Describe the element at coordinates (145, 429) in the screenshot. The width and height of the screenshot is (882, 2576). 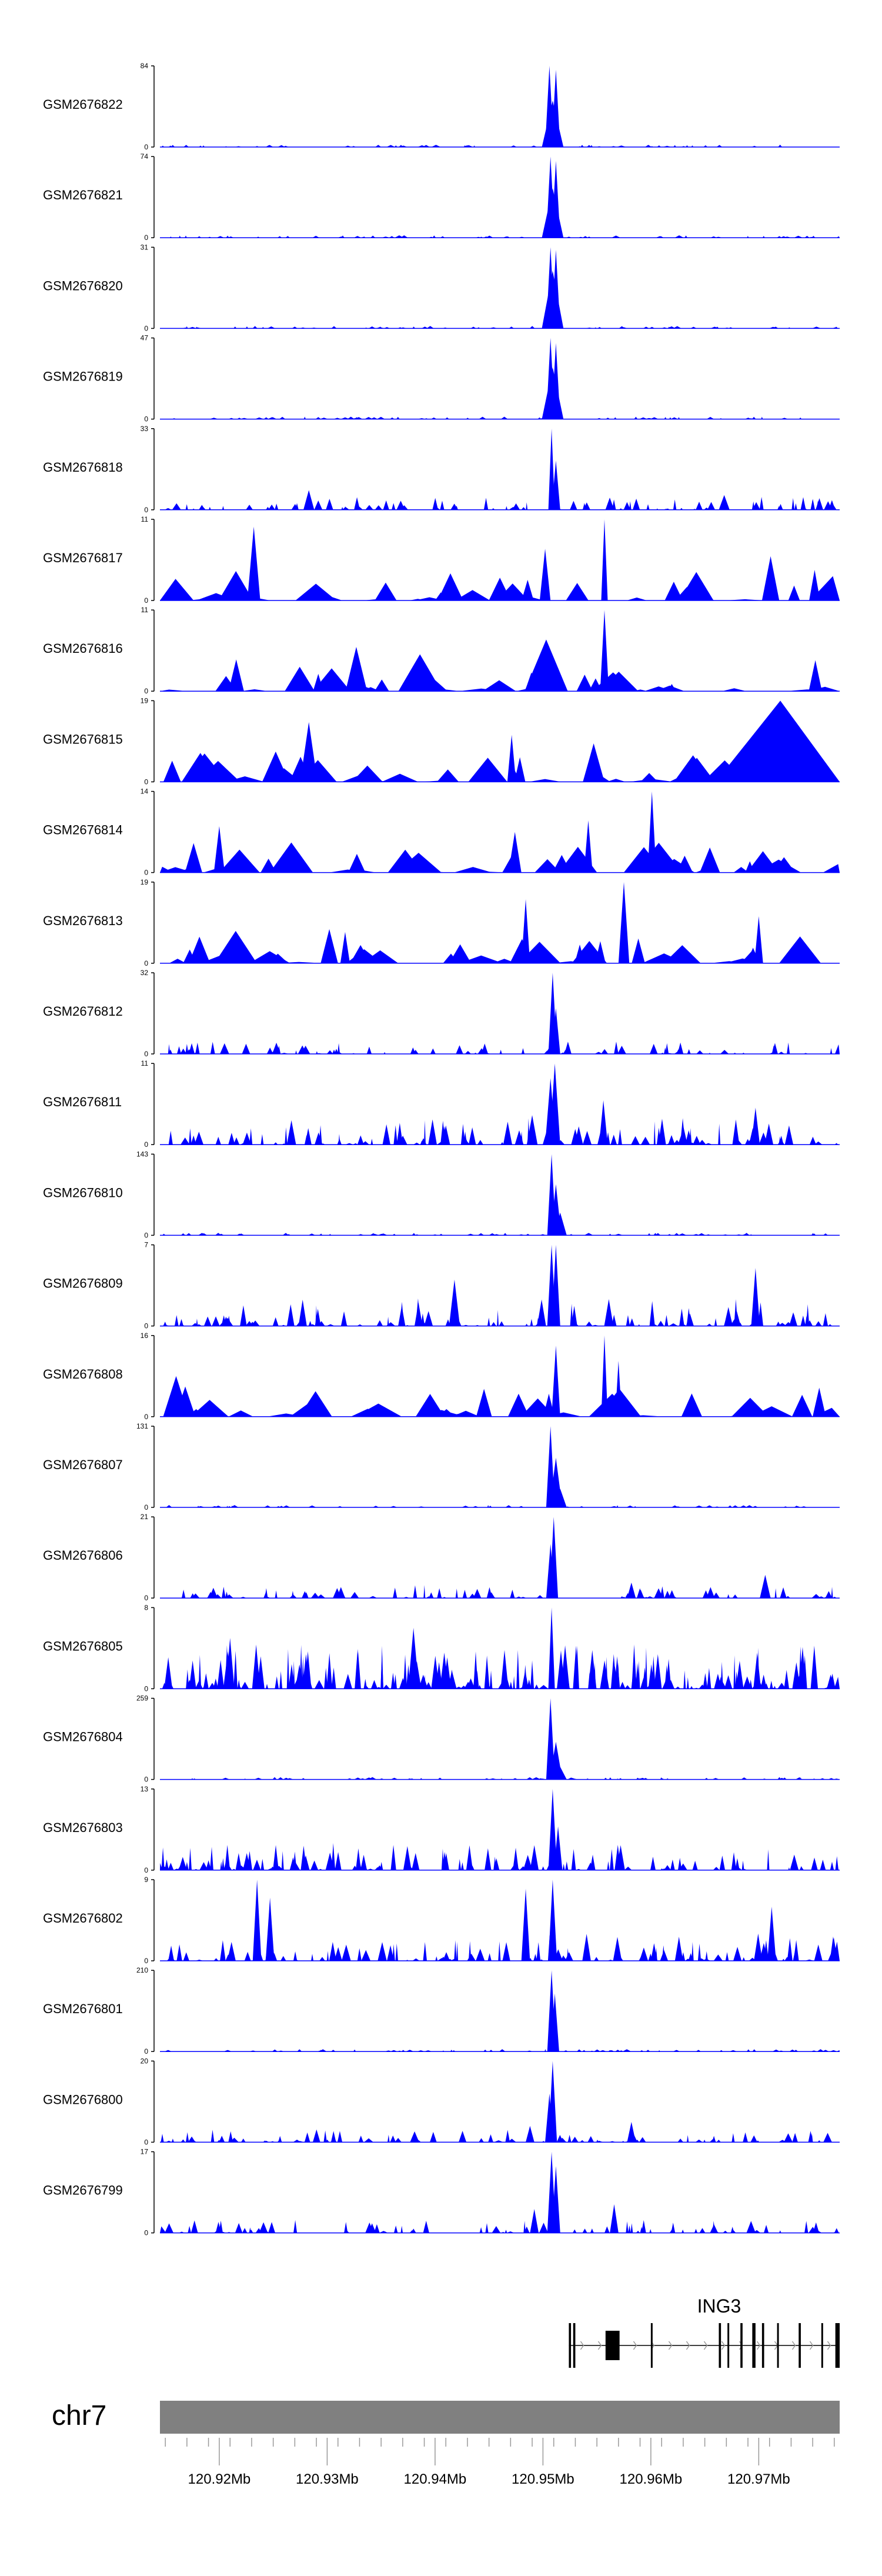
I see `y-max-label: 33` at that location.